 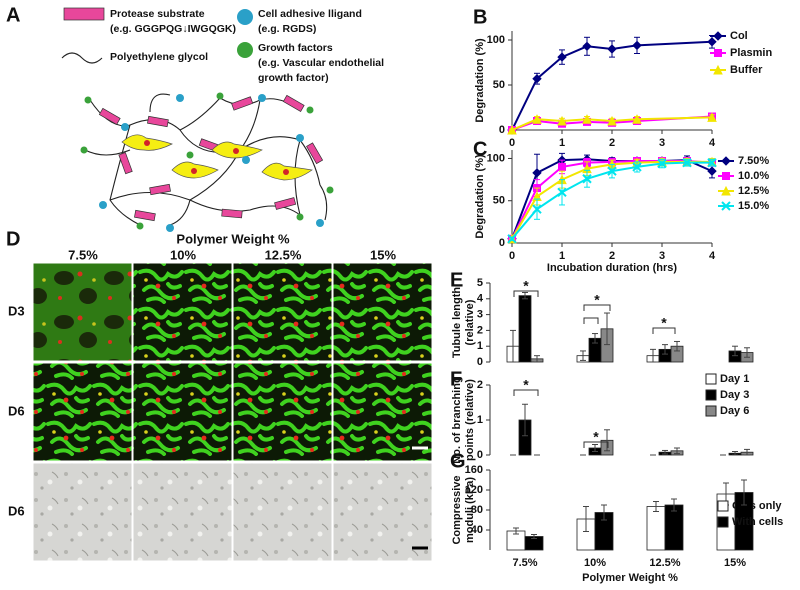 I want to click on y-tick-label: 5, so click(x=480, y=283).